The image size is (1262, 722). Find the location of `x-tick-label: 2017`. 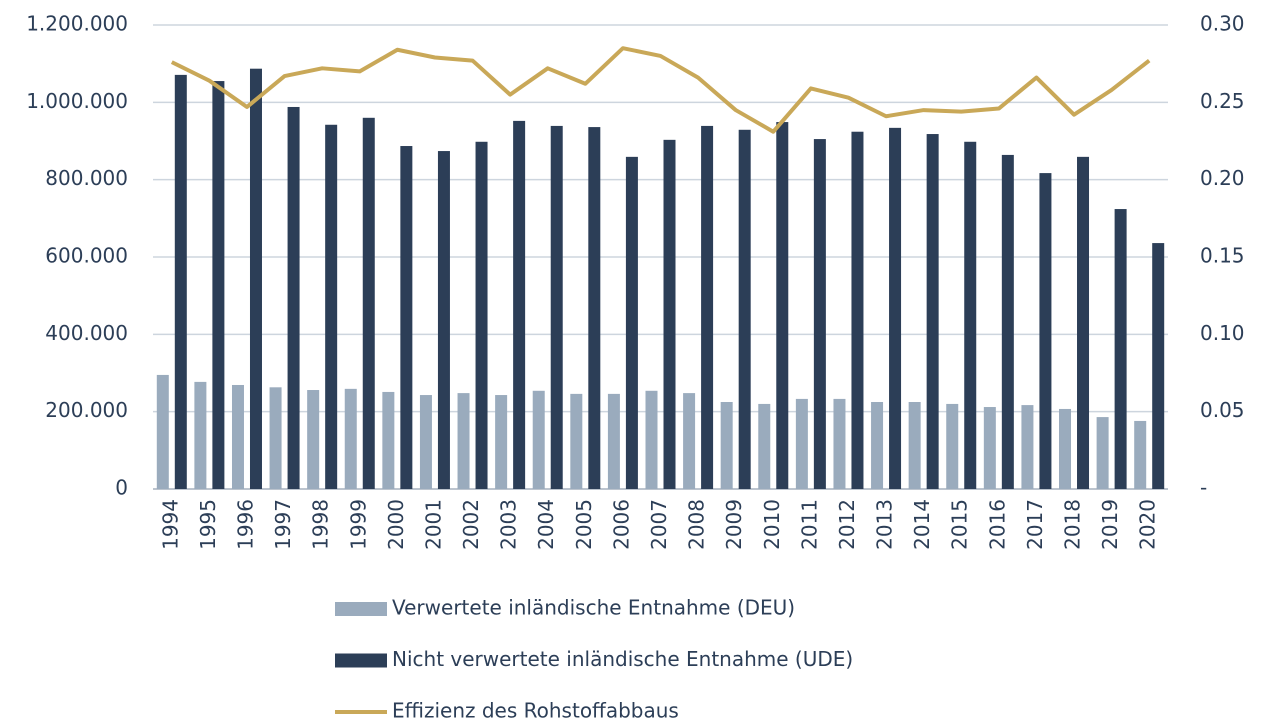

x-tick-label: 2017 is located at coordinates (1035, 524).